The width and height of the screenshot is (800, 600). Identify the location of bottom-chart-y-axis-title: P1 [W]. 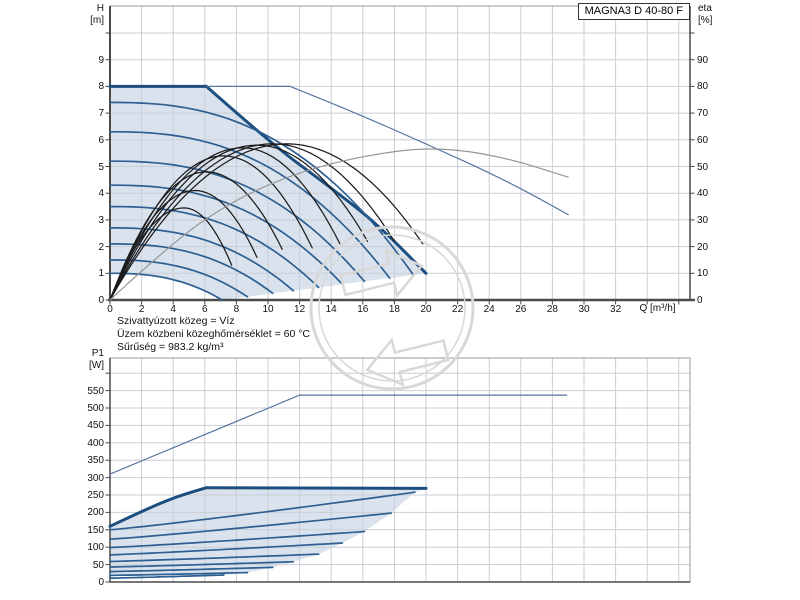
(96, 360).